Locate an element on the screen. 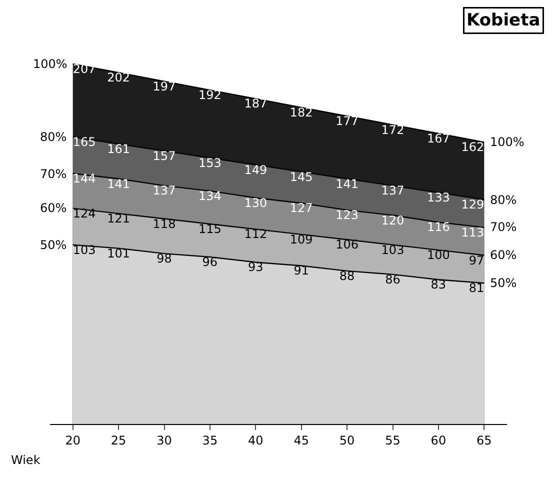  data-label: 101 is located at coordinates (118, 253).